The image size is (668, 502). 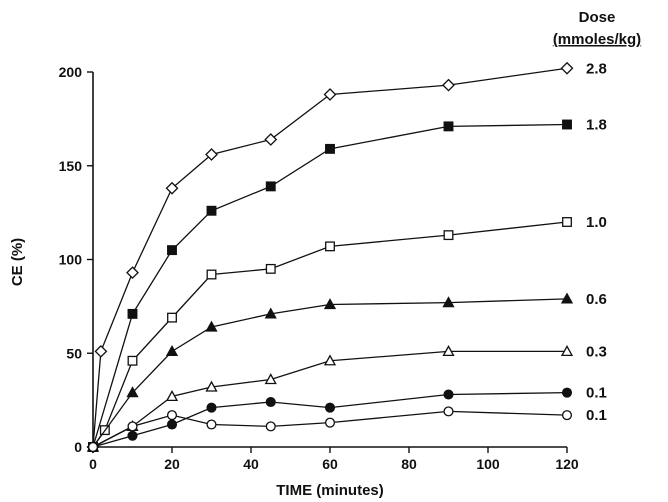 I want to click on x-ticks: 0 20 40 60 80 100 120, so click(x=334, y=459).